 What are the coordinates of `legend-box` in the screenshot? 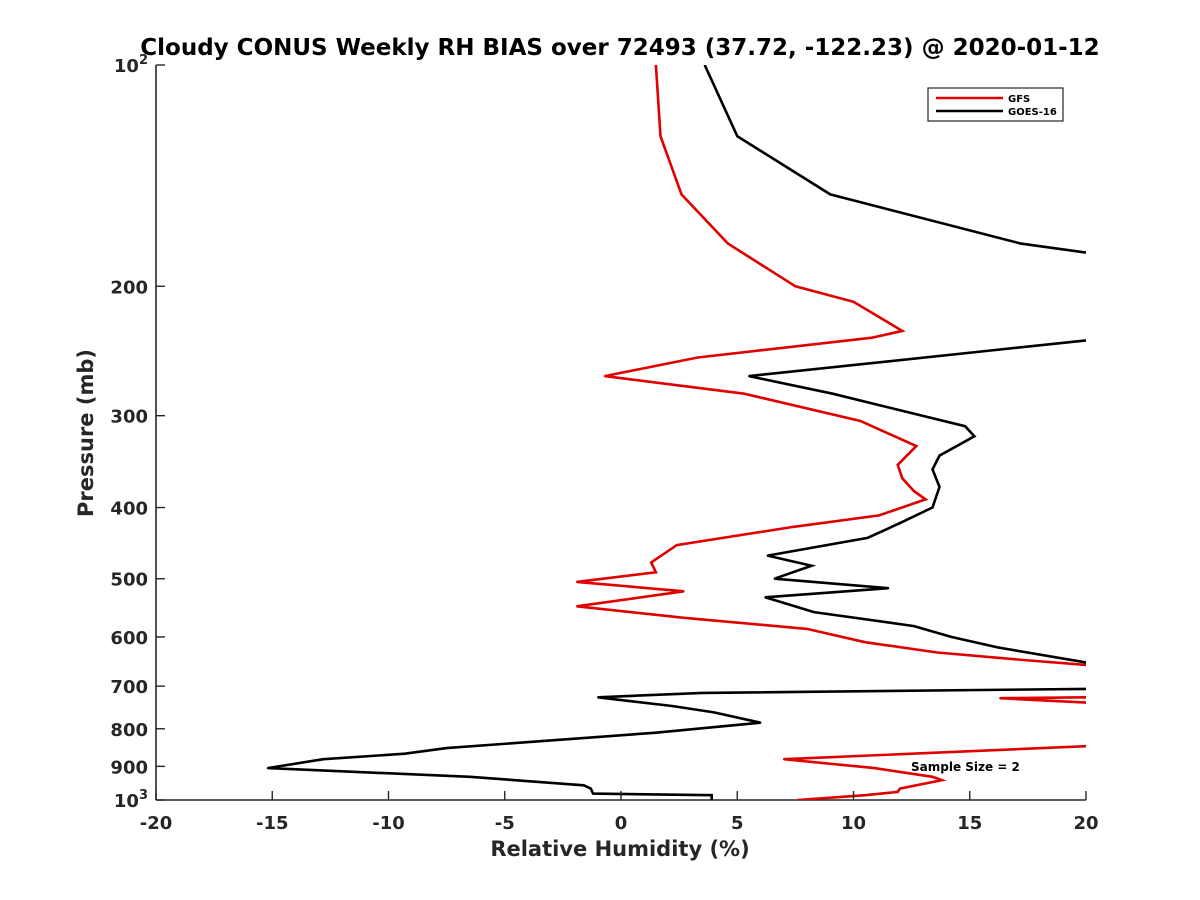 It's located at (995, 104).